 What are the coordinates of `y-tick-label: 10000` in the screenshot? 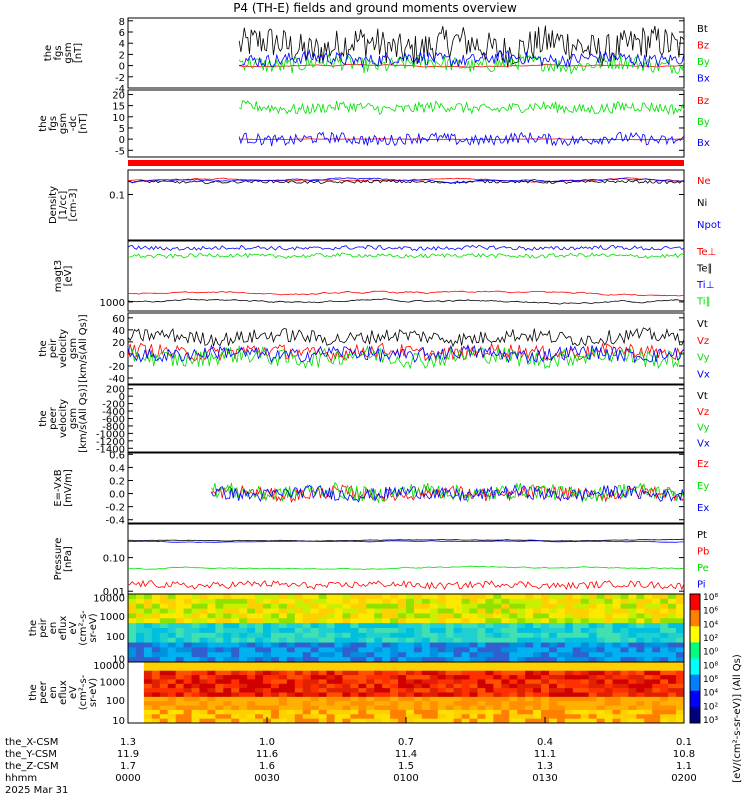 It's located at (109, 598).